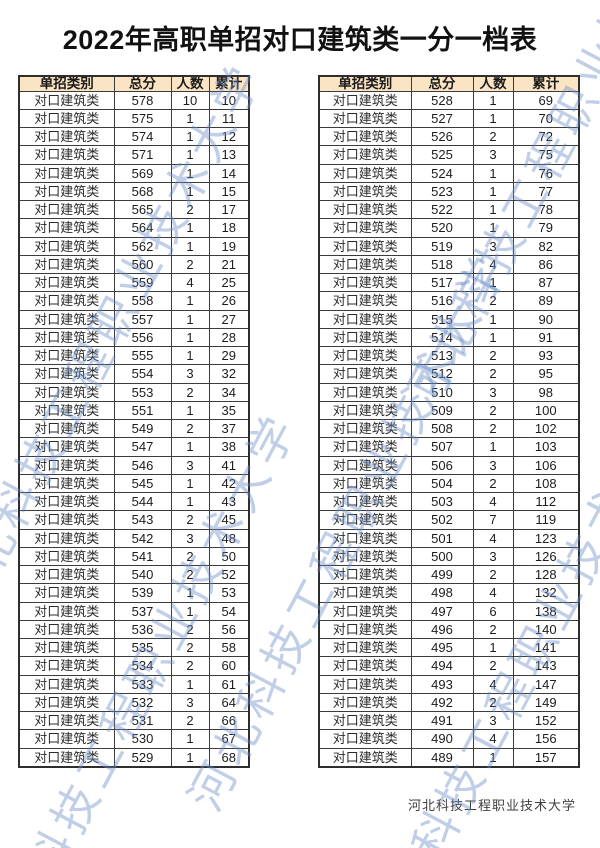  Describe the element at coordinates (449, 593) in the screenshot. I see `table-row: 对口建筑类 498 4 132` at that location.